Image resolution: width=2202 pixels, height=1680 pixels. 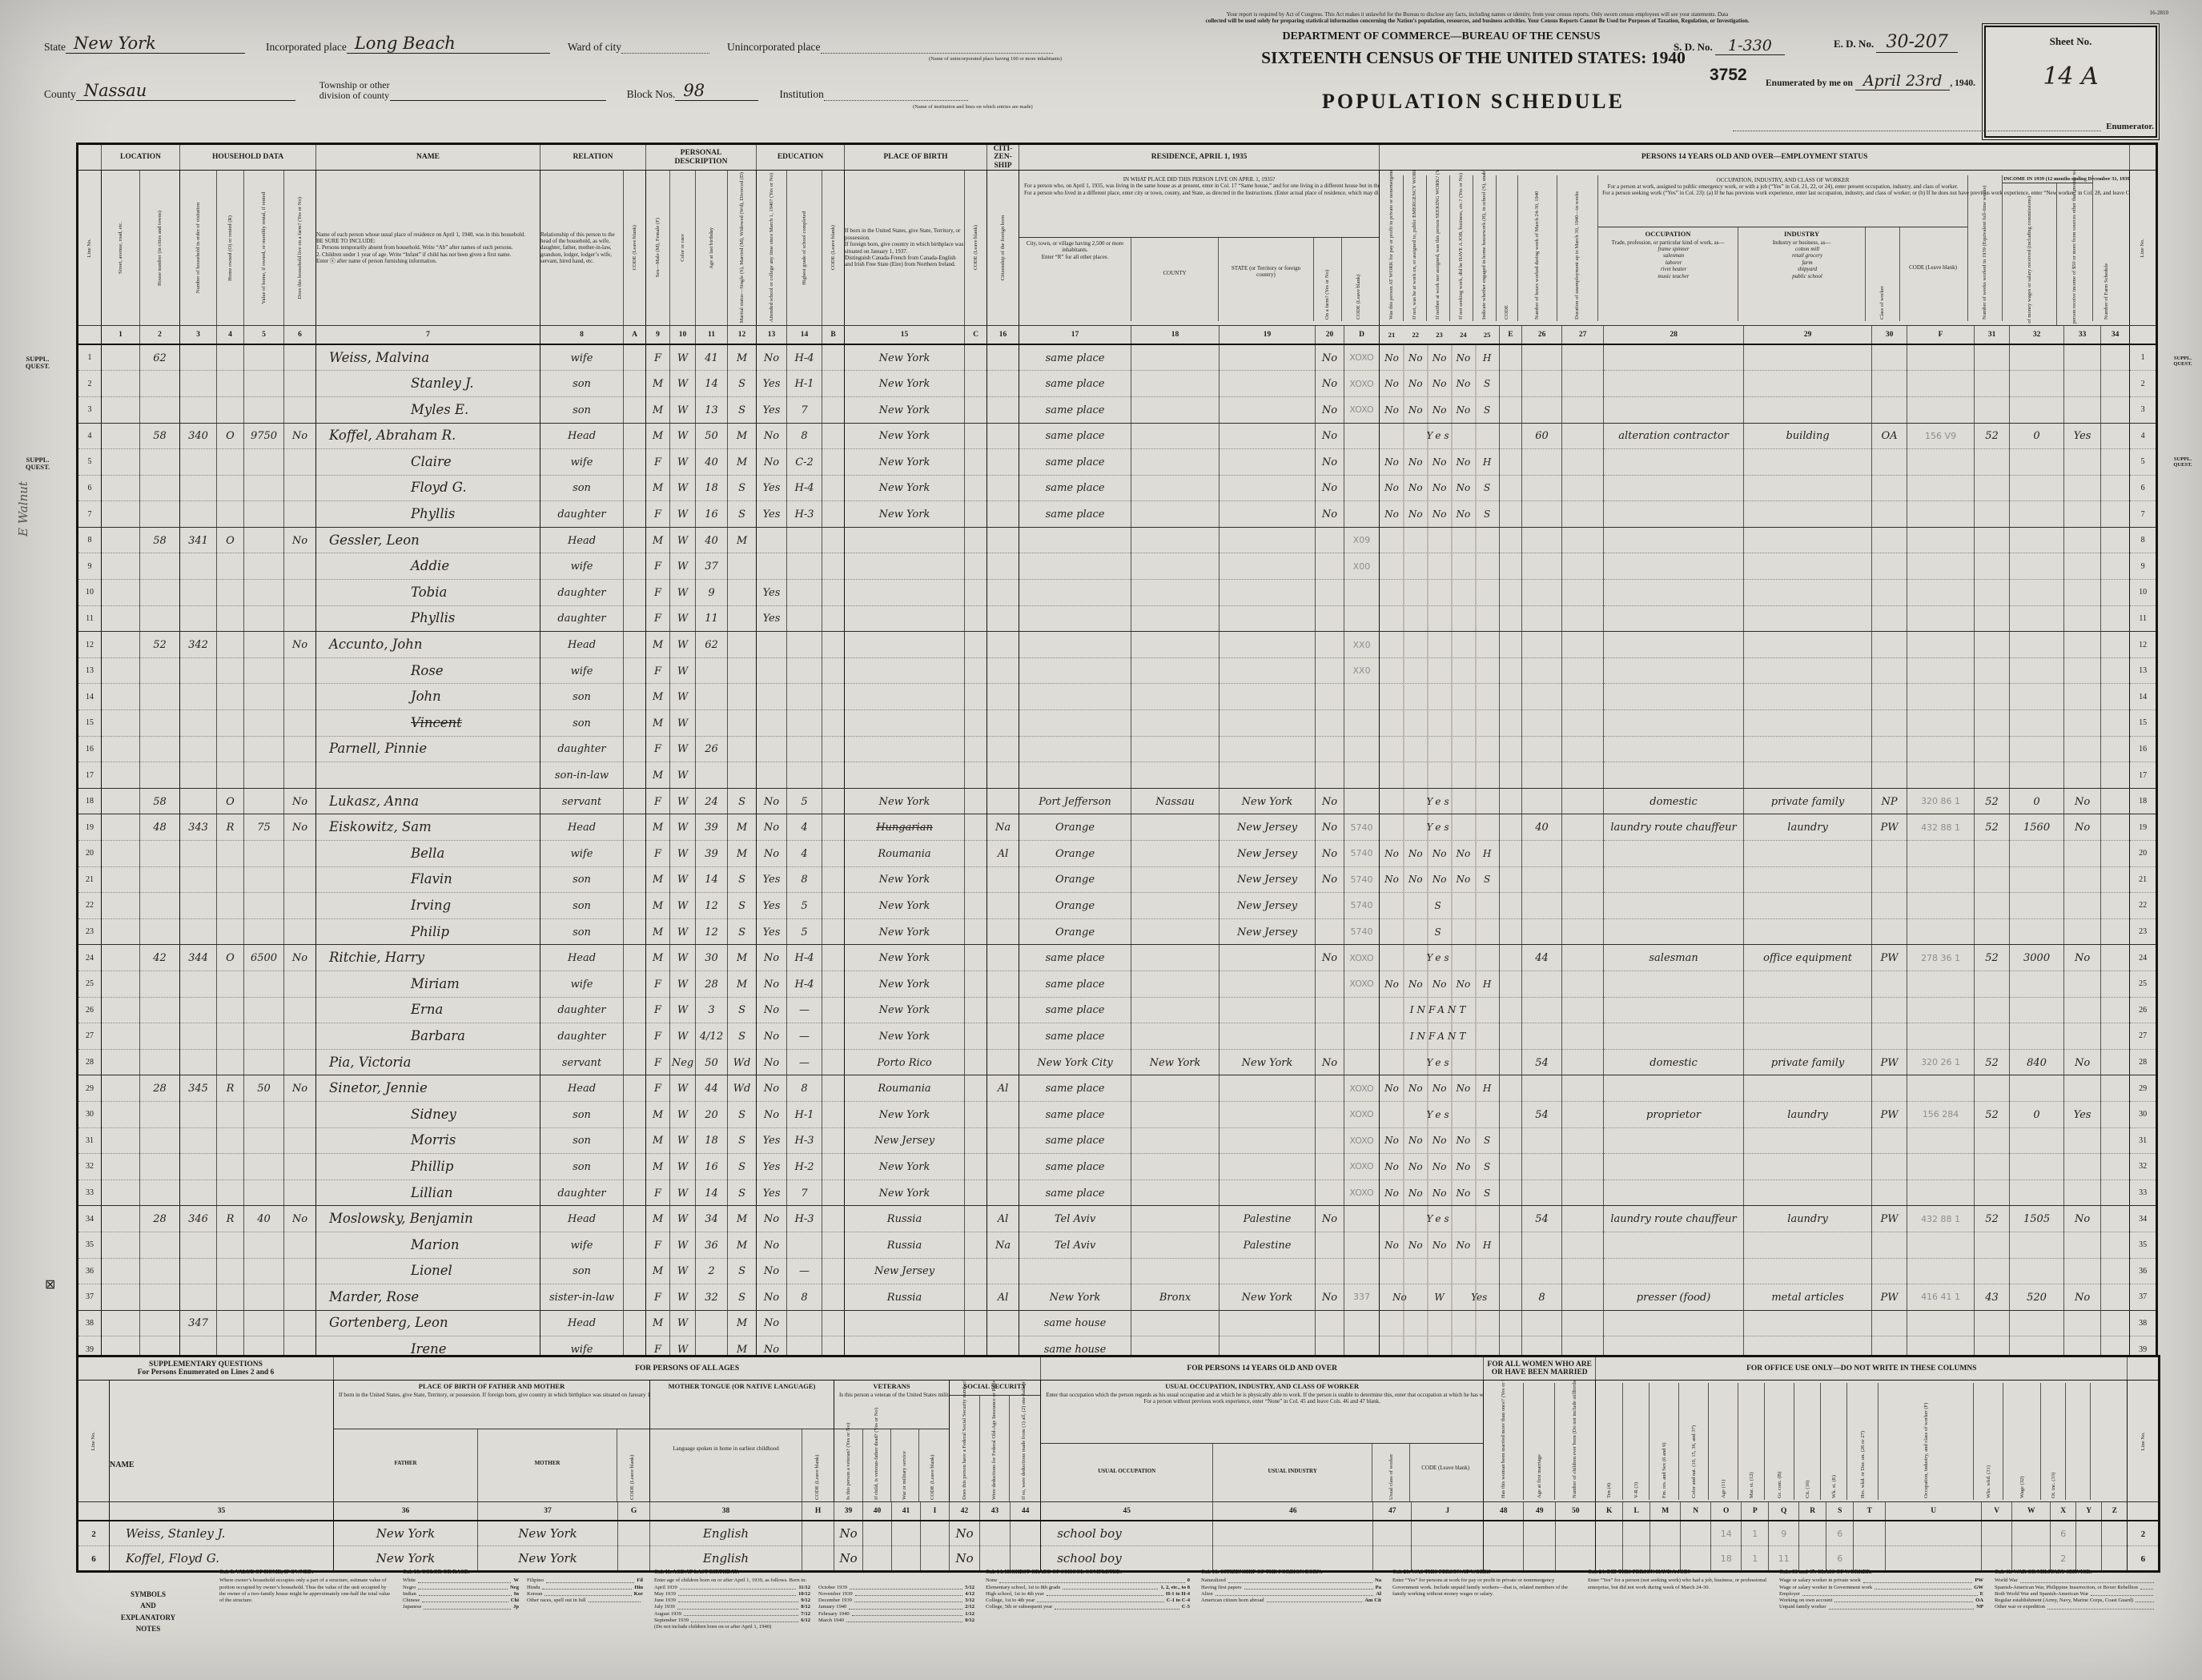 What do you see at coordinates (2143, 1441) in the screenshot?
I see `supp-colhead-ln2: Line No.` at bounding box center [2143, 1441].